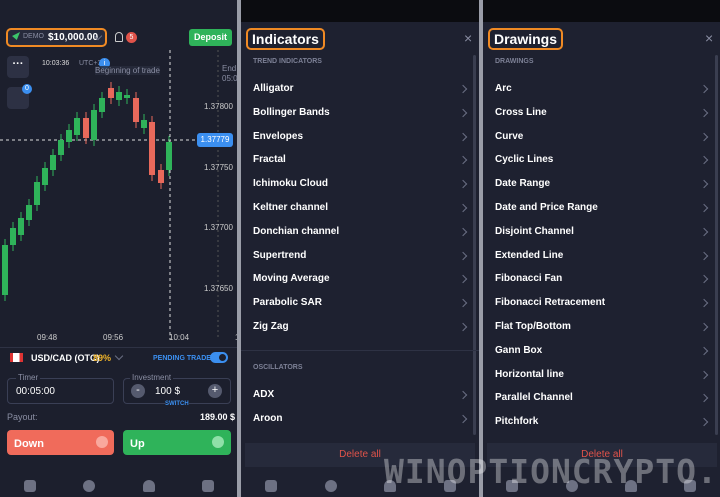  Describe the element at coordinates (474, 245) in the screenshot. I see `scrollbar` at that location.